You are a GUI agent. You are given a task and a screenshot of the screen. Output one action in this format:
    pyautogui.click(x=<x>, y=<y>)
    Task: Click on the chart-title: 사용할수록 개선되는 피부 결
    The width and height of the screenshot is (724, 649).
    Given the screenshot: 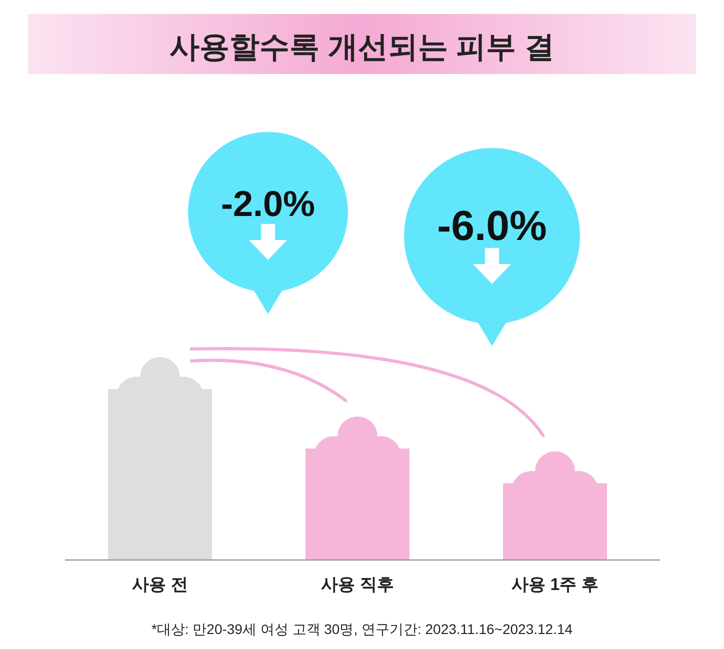 What is the action you would take?
    pyautogui.click(x=362, y=47)
    